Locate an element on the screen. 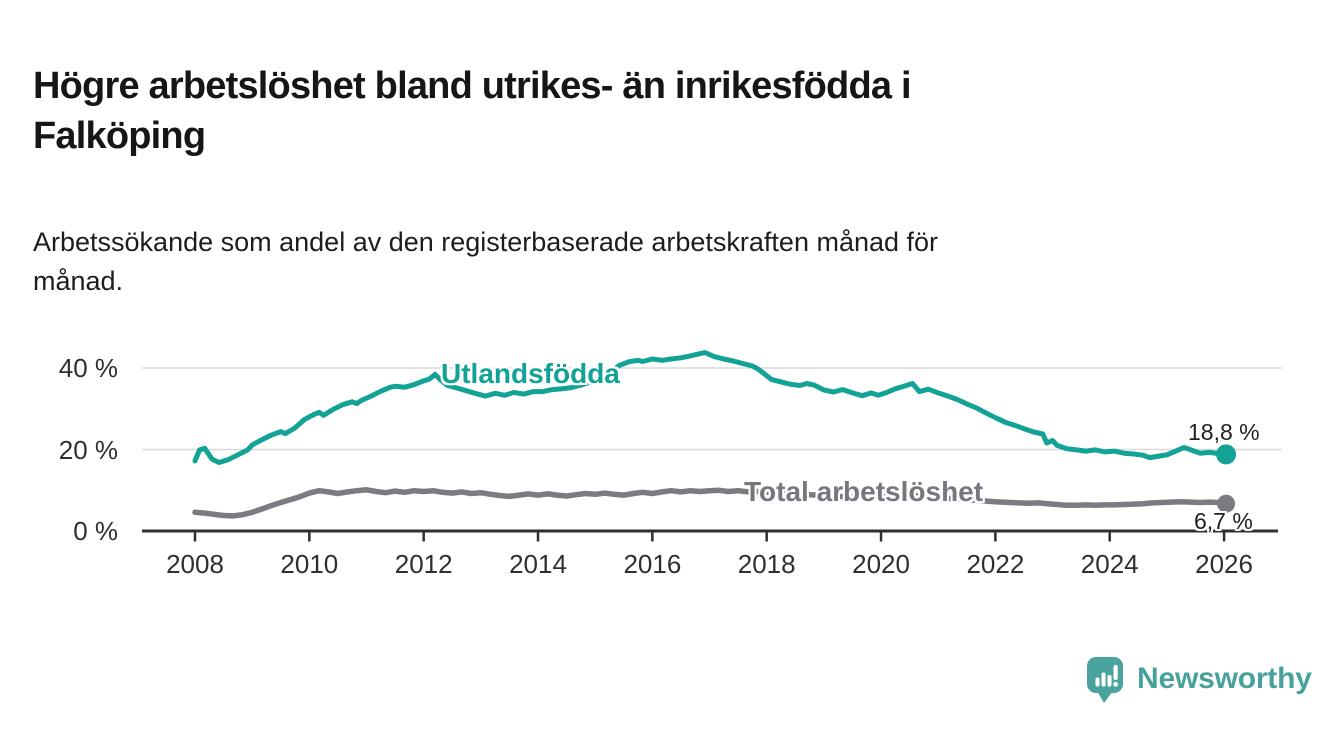  end-dot-total-arbetsloshet is located at coordinates (1226, 503).